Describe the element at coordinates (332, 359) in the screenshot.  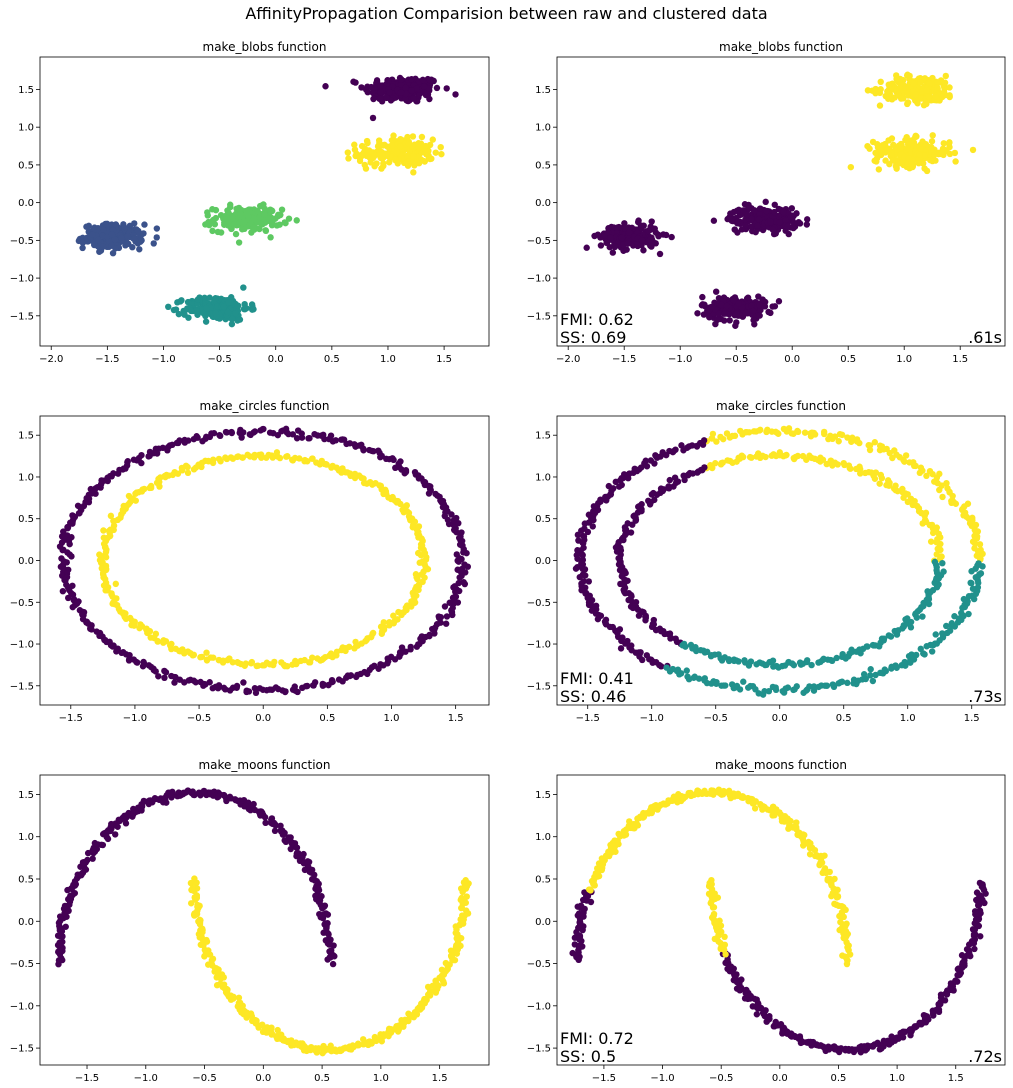
I see `x-tick-label: 0.5` at that location.